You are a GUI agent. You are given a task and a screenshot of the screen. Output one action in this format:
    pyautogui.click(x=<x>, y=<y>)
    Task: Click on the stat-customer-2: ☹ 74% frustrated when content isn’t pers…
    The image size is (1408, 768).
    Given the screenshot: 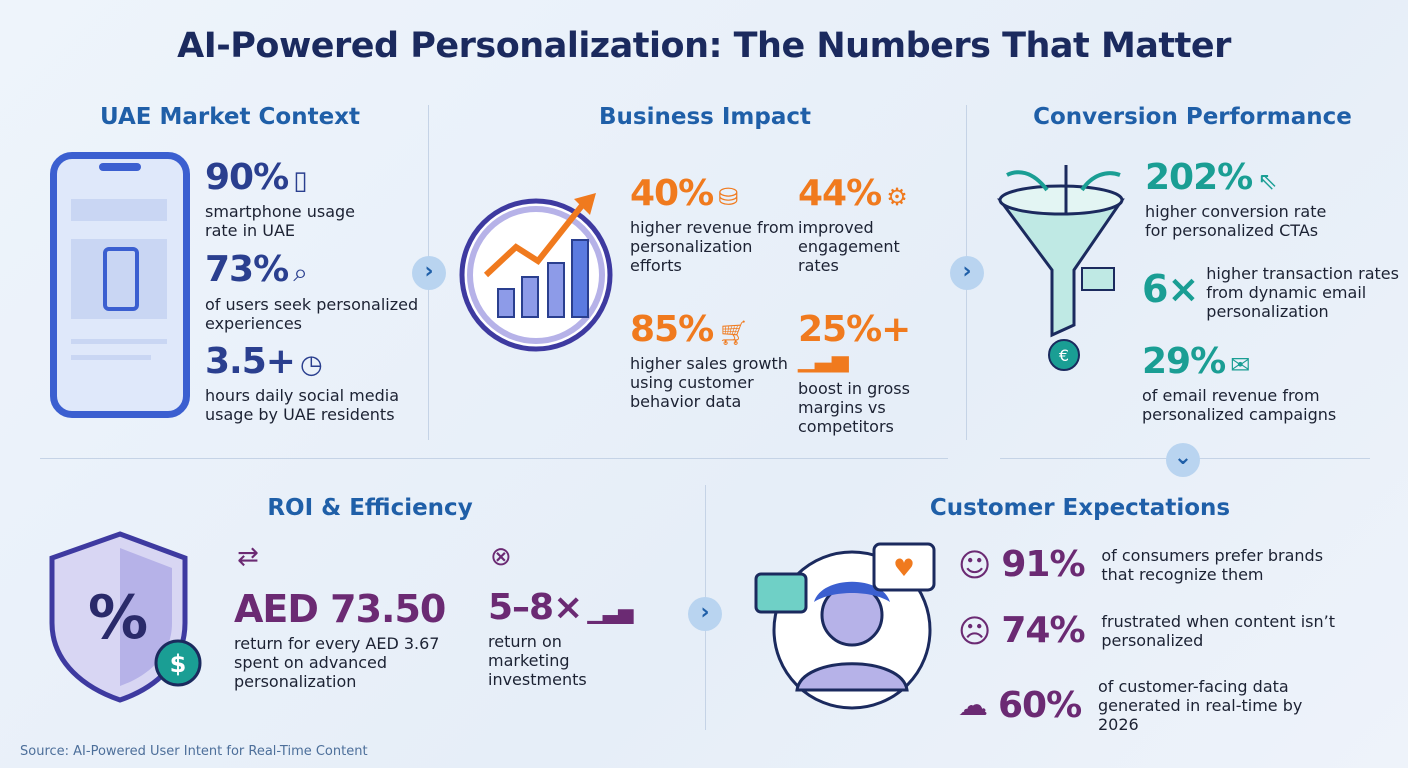 What is the action you would take?
    pyautogui.click(x=1146, y=630)
    